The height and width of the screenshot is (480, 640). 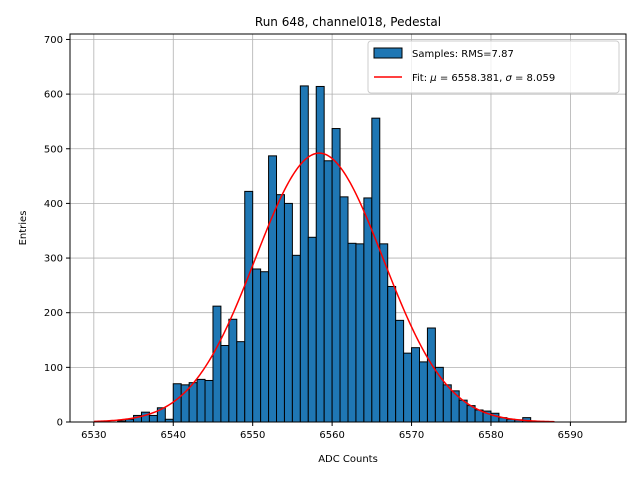 What do you see at coordinates (471, 78) in the screenshot?
I see `legend-fit-mid: = 6558.381,` at bounding box center [471, 78].